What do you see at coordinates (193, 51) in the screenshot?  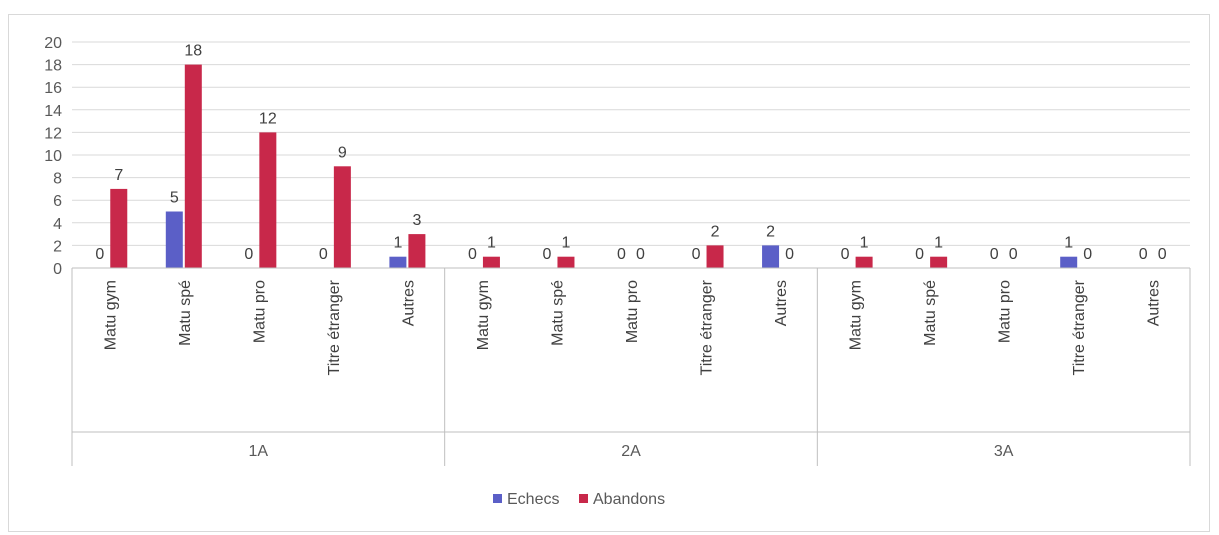 I see `data-label: 18` at bounding box center [193, 51].